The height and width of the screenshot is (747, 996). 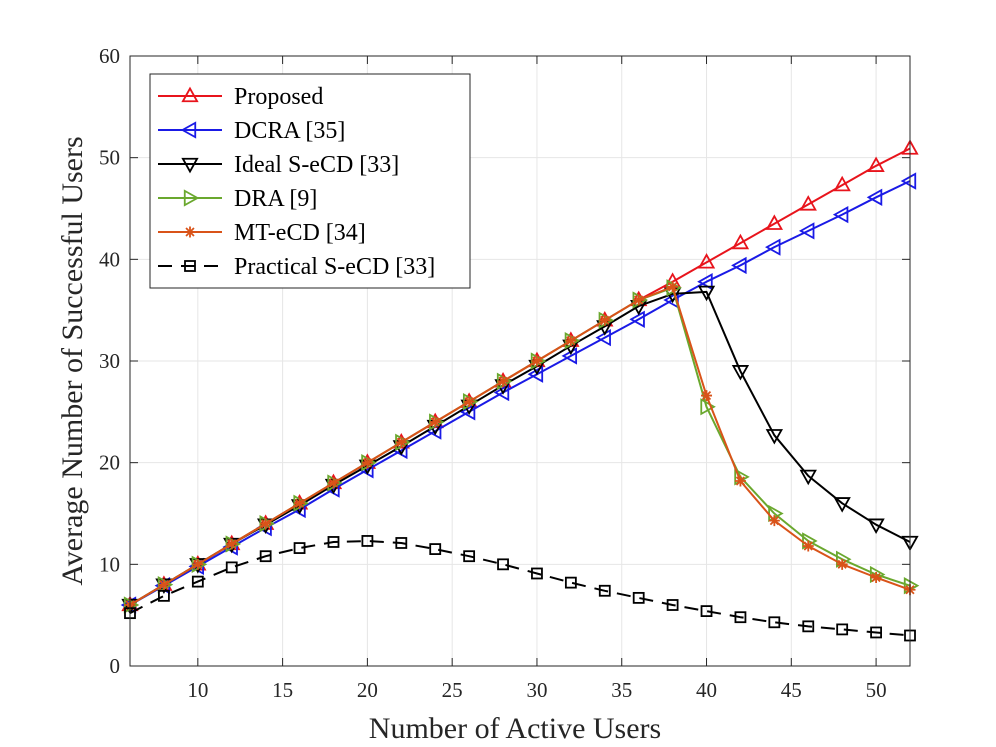 What do you see at coordinates (289, 131) in the screenshot?
I see `legend-label: DCRA [35]` at bounding box center [289, 131].